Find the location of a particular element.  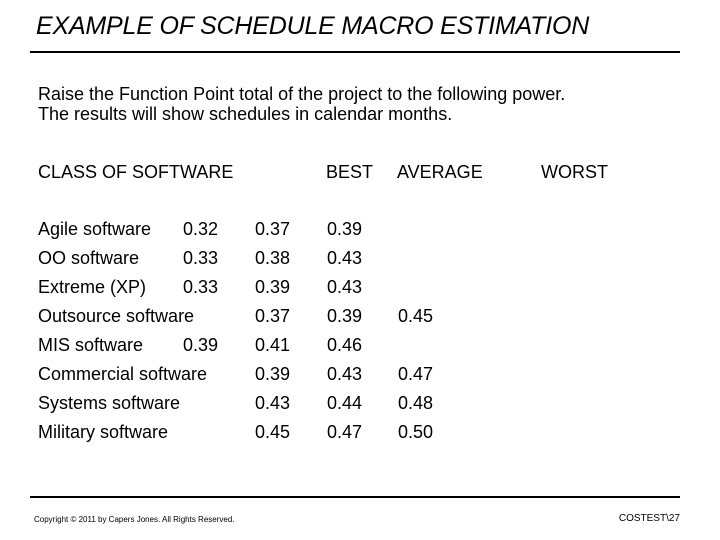

row-name: Outsource software is located at coordinates (116, 316).